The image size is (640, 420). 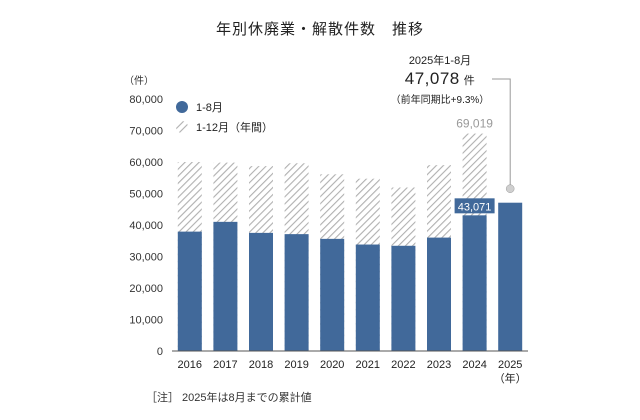 I want to click on callout-unit: 件, so click(x=469, y=81).